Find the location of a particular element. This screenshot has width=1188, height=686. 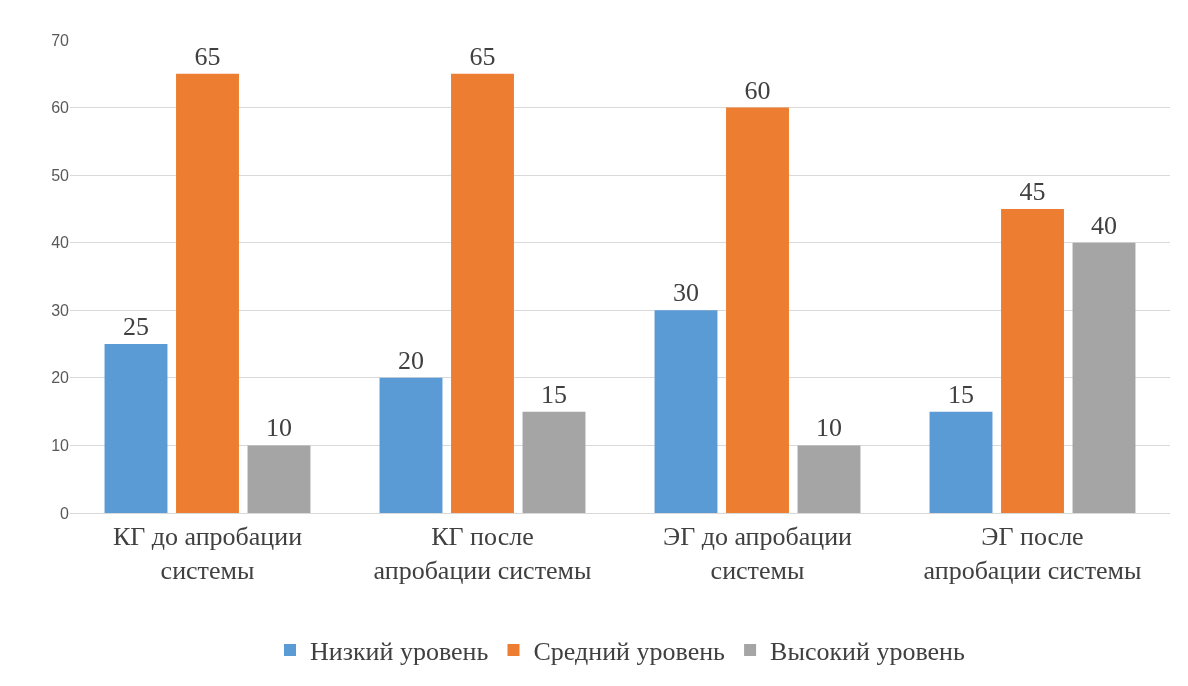

y-tick-label: 70 is located at coordinates (60, 40).